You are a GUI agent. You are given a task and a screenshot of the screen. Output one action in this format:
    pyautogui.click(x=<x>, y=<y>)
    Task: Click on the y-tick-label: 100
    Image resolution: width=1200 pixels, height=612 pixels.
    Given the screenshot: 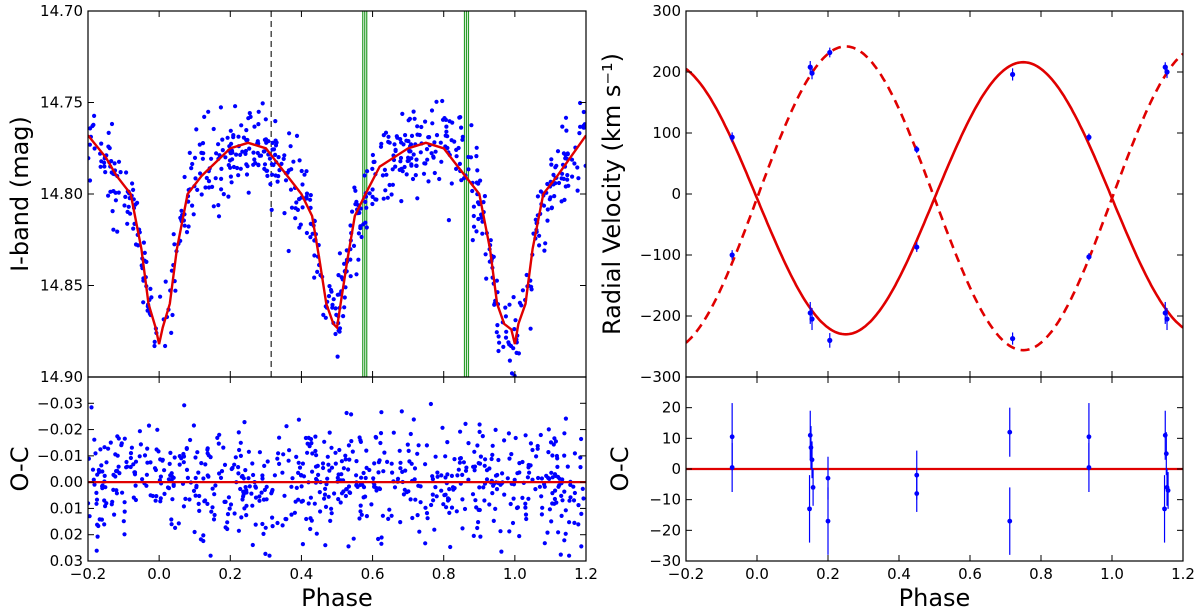 What is the action you would take?
    pyautogui.click(x=666, y=133)
    